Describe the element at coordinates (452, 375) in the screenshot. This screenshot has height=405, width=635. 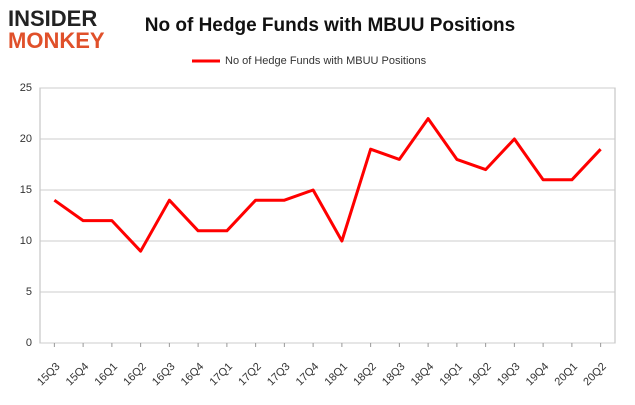
I see `x-tick-label: 19Q1` at that location.